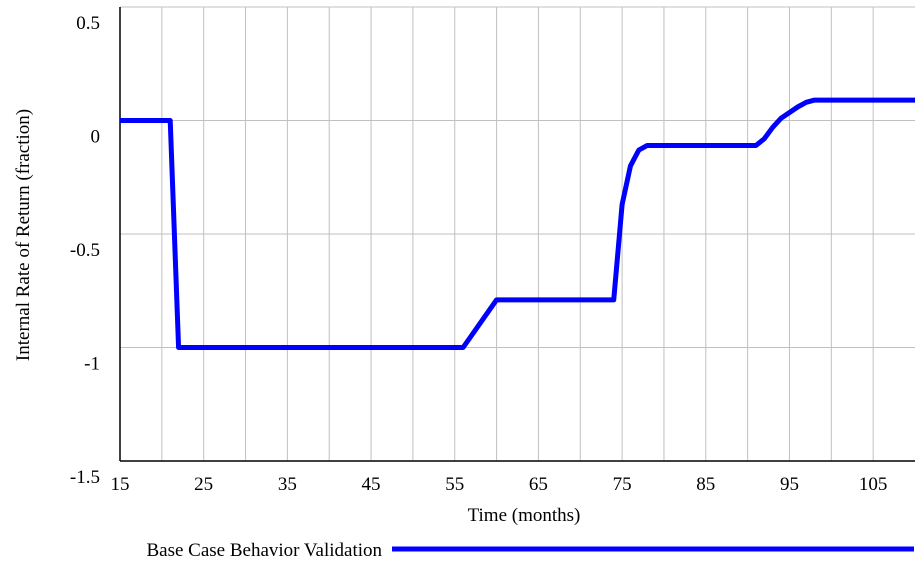 The image size is (916, 563). I want to click on y-tick-label: 0, so click(96, 137).